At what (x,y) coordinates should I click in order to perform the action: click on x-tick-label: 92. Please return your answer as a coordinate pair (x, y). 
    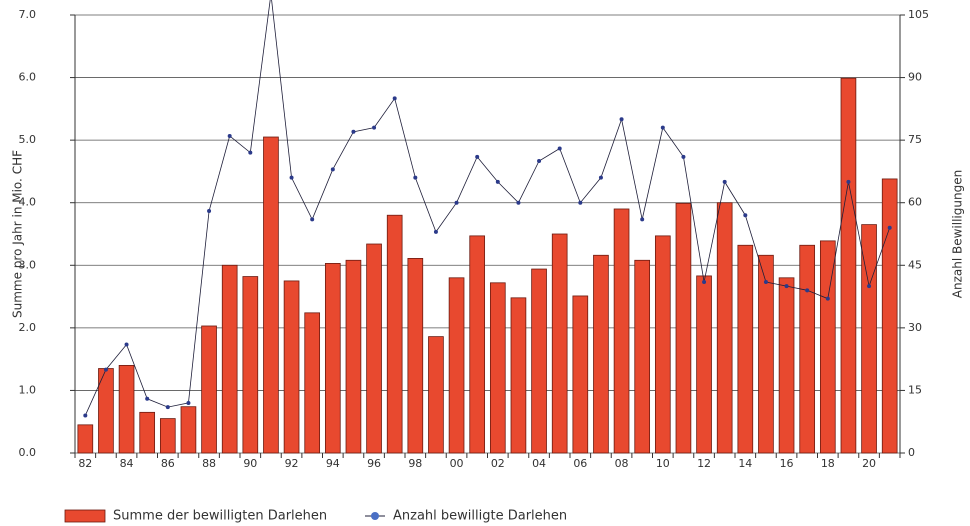
    Looking at the image, I should click on (292, 463).